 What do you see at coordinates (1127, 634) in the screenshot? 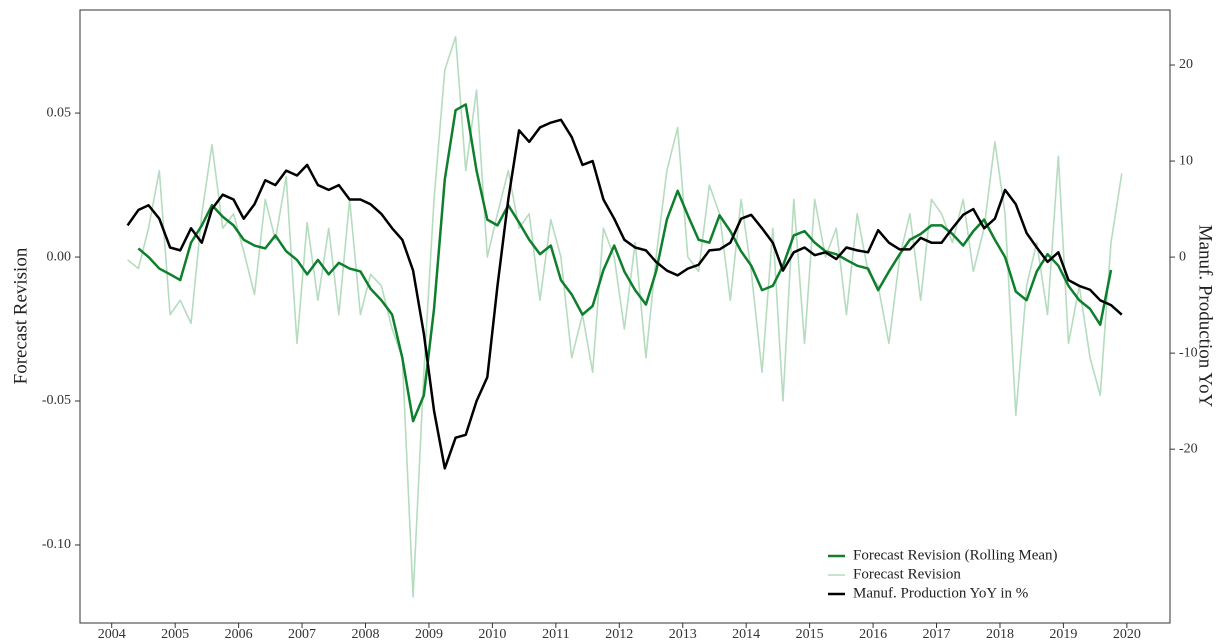
I see `x-tick-label: 2020` at bounding box center [1127, 634].